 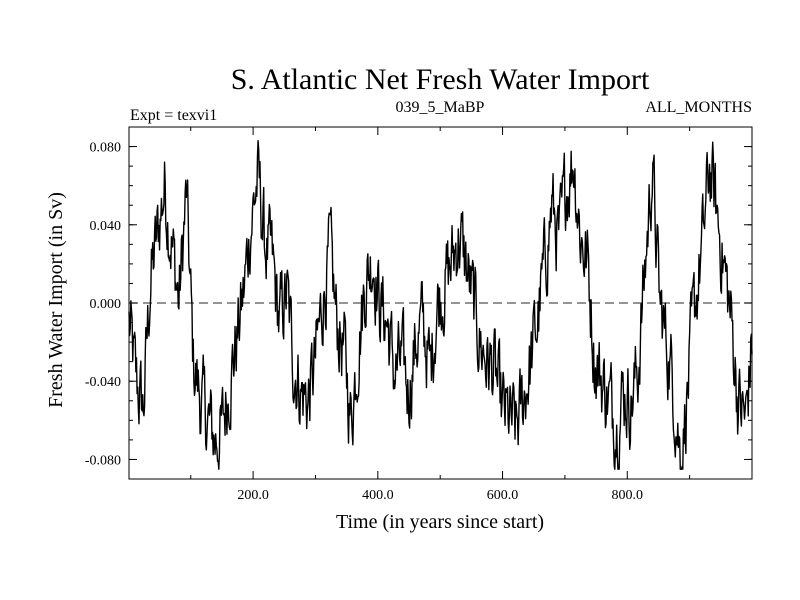 I want to click on y-tick-label: 0.000, so click(x=106, y=304).